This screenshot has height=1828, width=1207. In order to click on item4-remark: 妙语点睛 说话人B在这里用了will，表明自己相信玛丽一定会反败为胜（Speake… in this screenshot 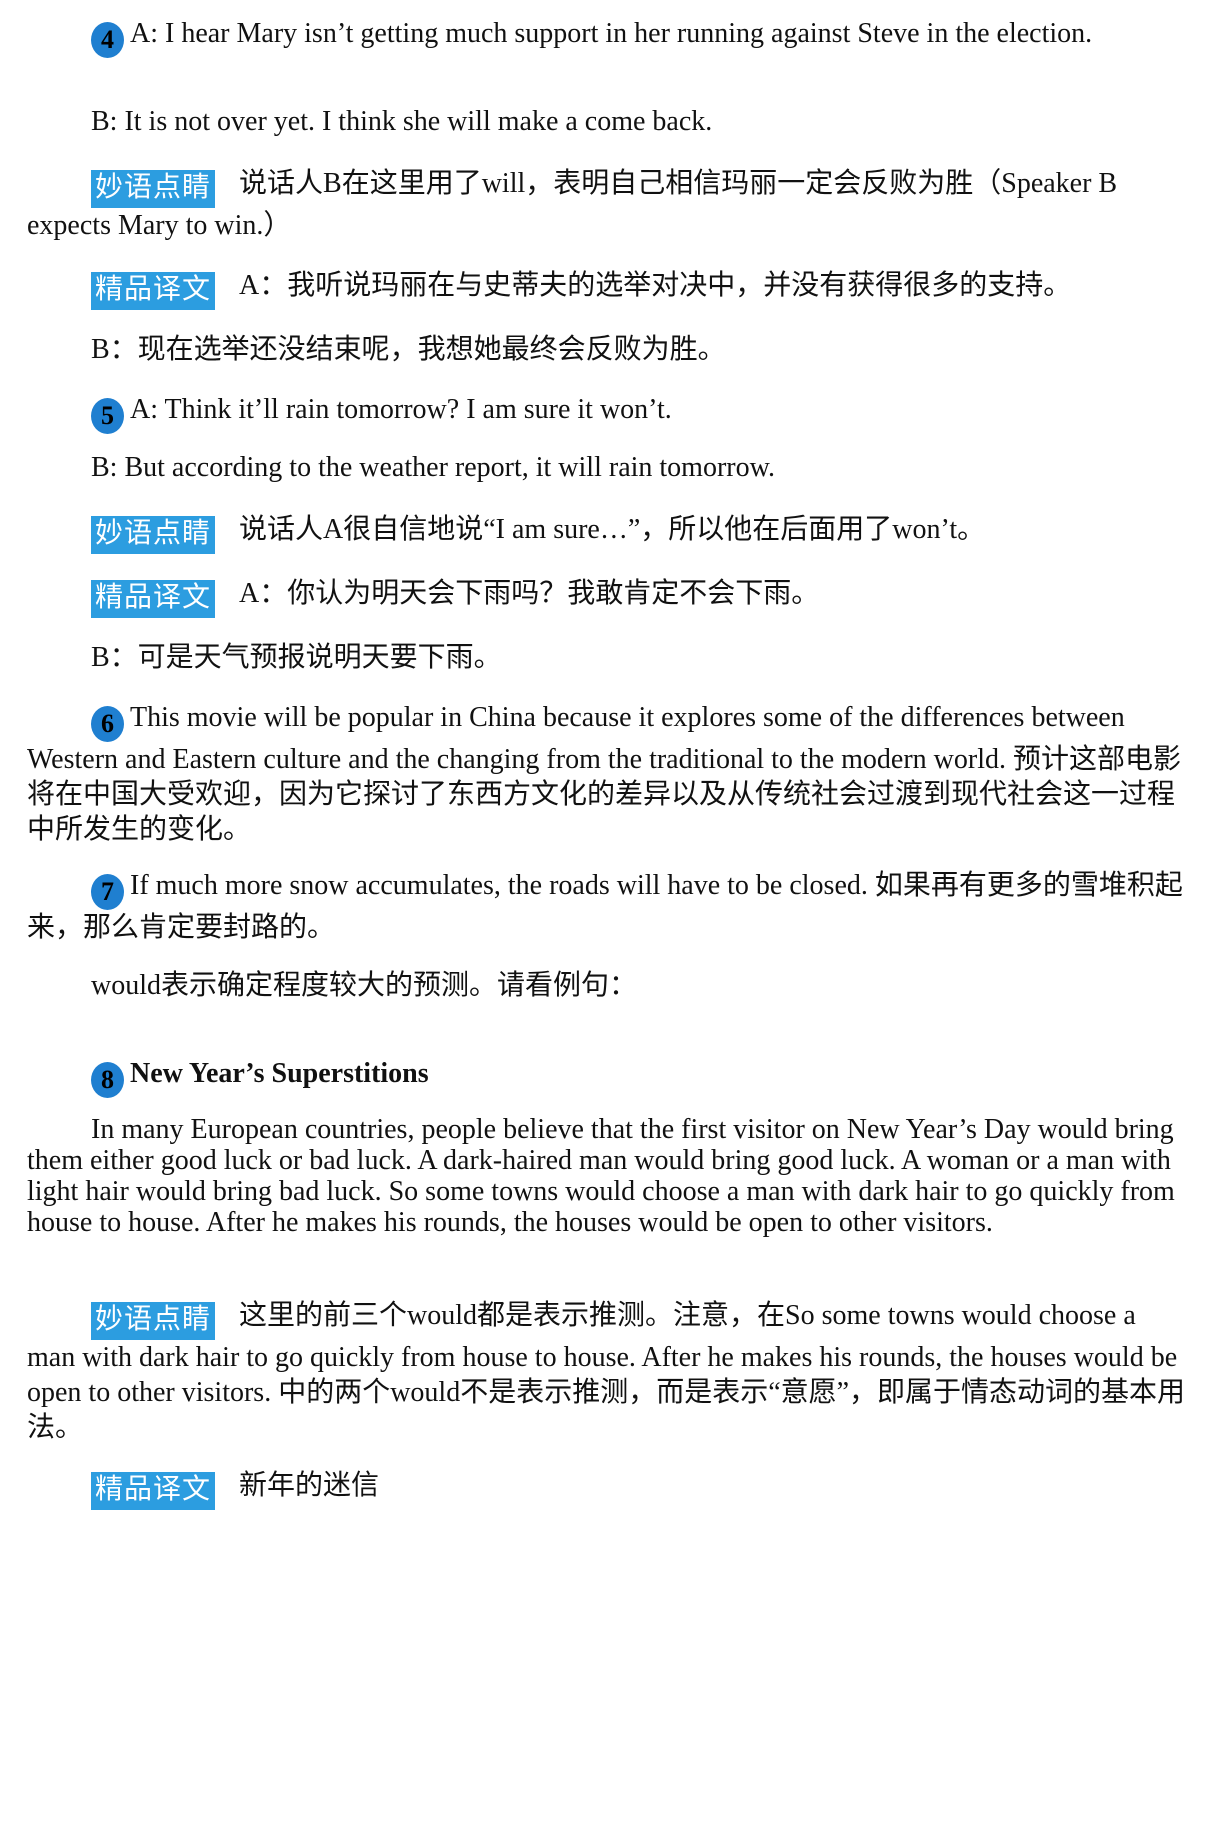, I will do `click(607, 205)`.